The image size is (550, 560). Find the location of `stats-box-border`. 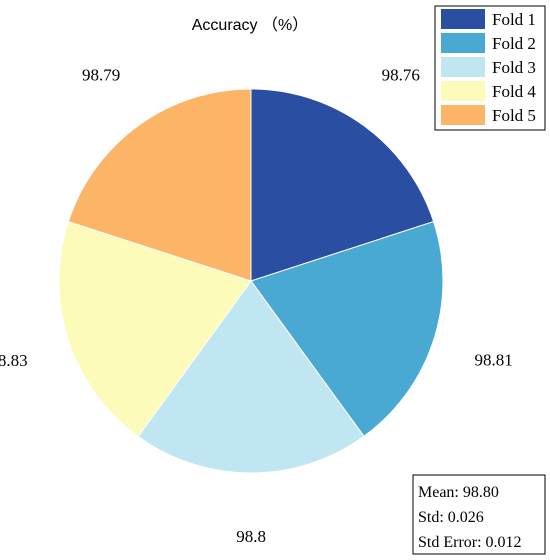

stats-box-border is located at coordinates (479, 514).